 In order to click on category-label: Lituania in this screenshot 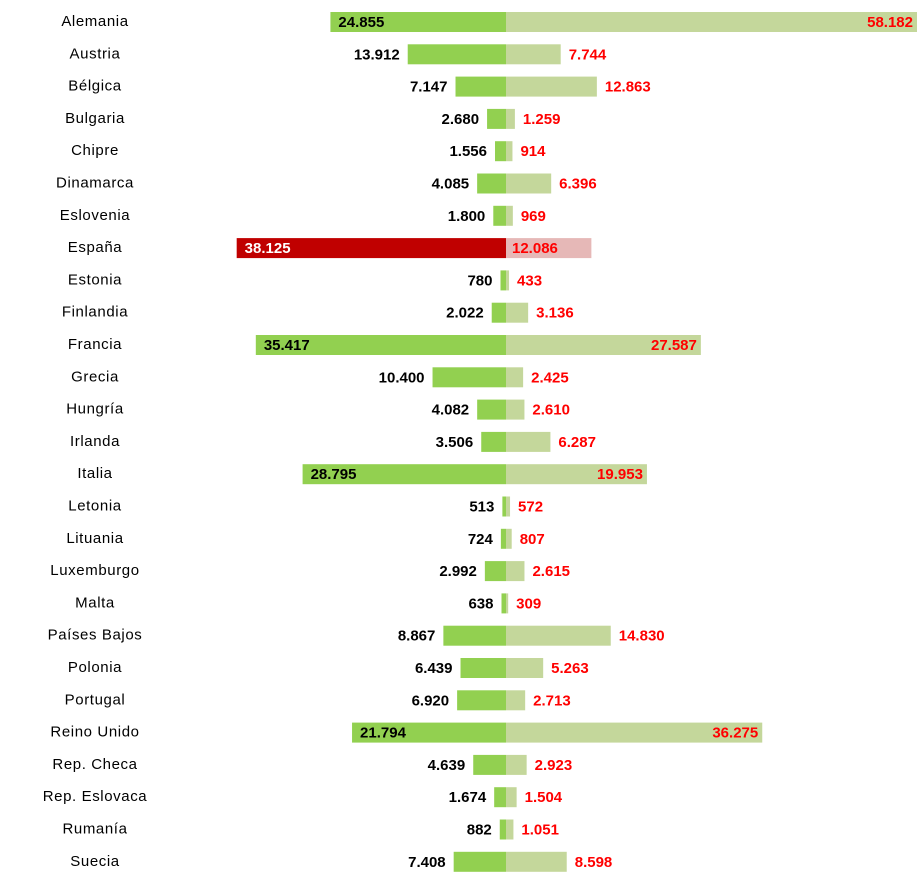, I will do `click(94, 538)`.